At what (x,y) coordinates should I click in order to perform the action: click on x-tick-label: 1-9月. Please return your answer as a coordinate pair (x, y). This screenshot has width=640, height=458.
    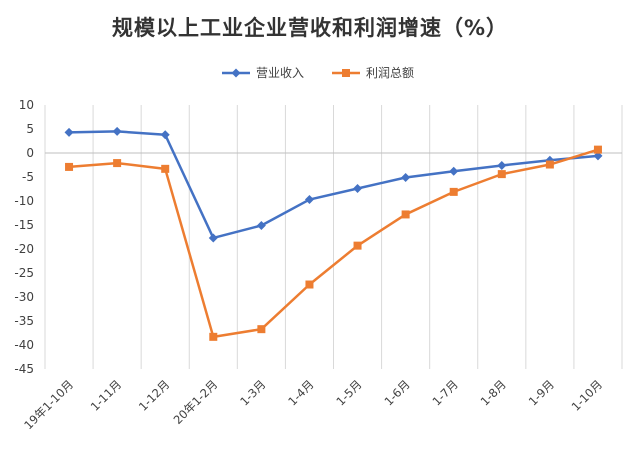
    Looking at the image, I should click on (541, 392).